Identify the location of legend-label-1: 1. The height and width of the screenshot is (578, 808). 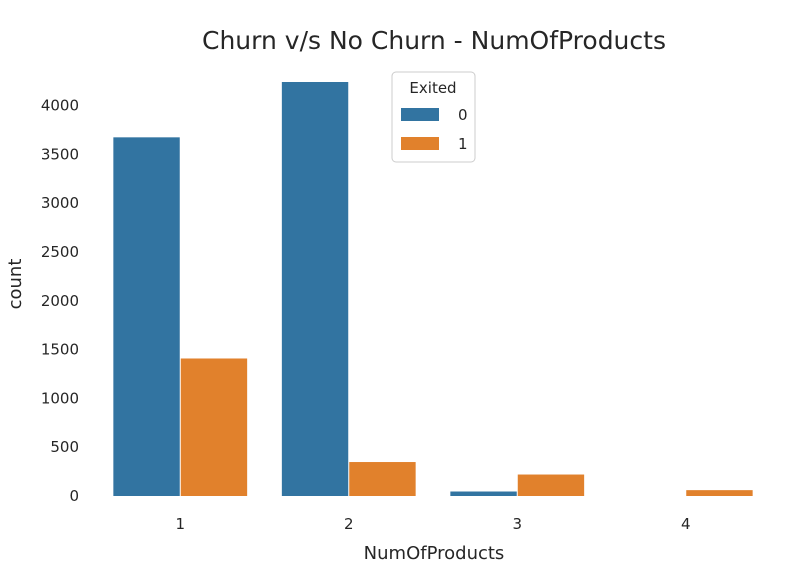
(463, 144).